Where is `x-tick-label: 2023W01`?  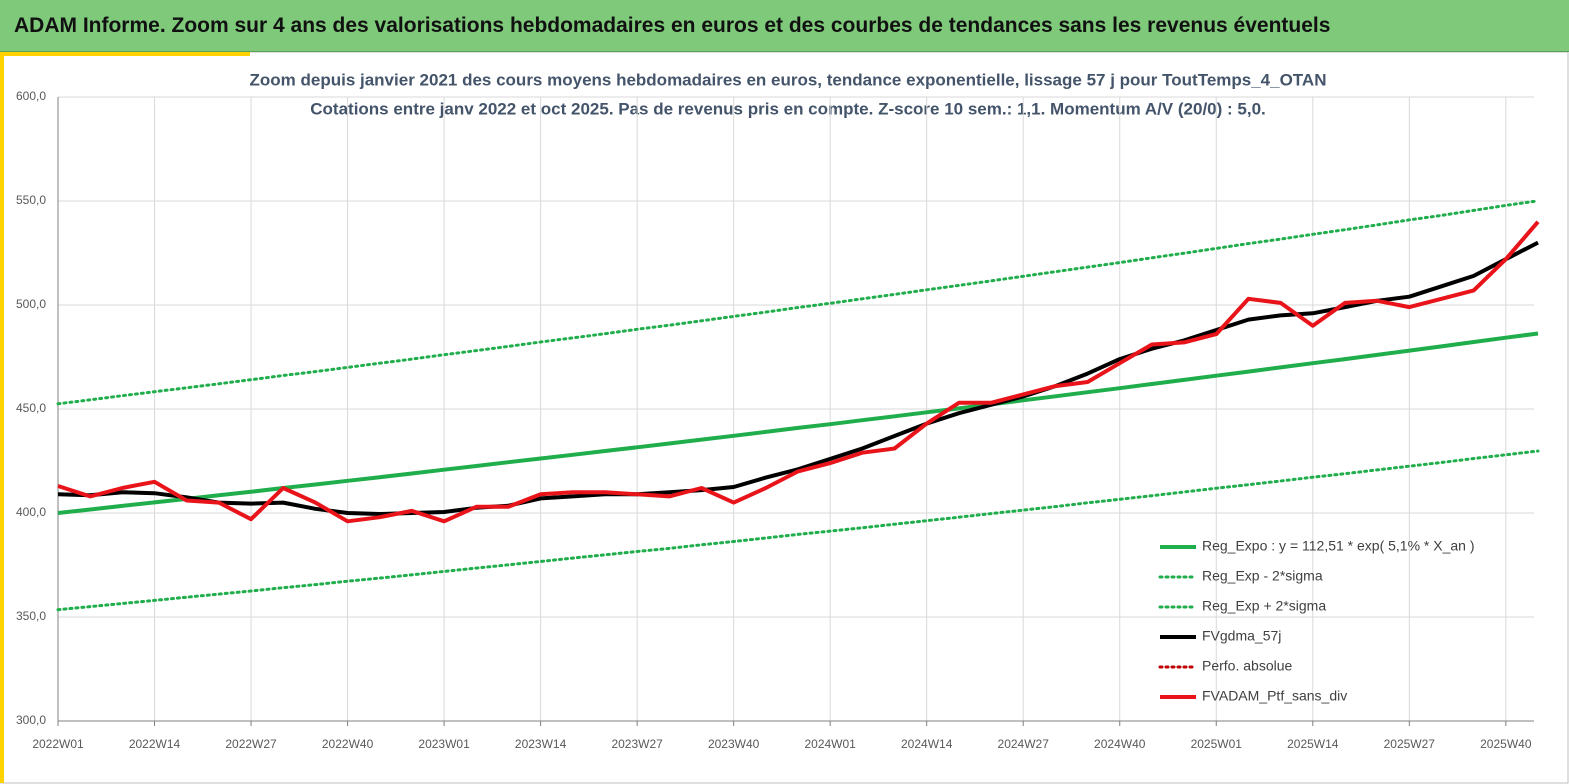 x-tick-label: 2023W01 is located at coordinates (444, 744).